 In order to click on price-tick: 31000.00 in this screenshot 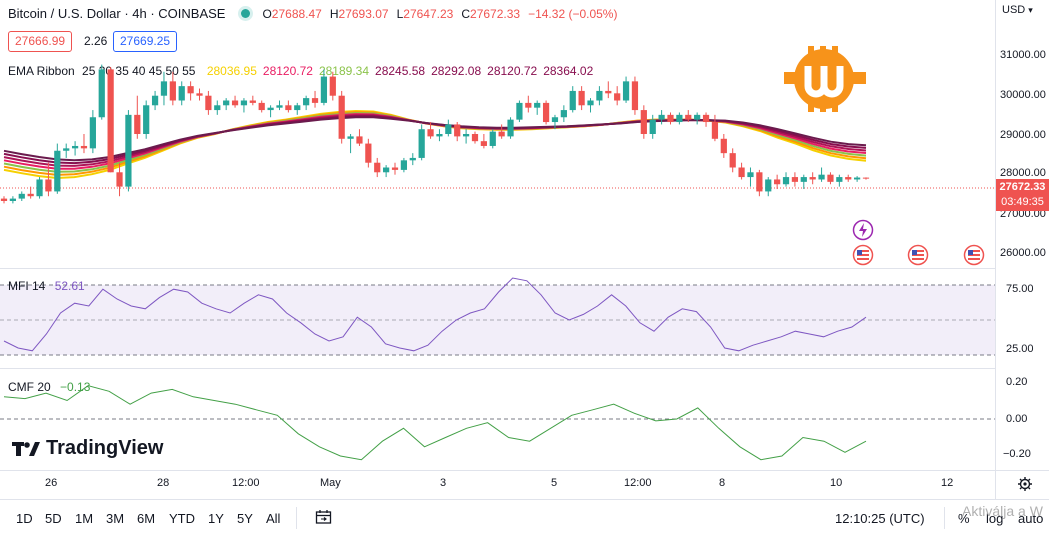, I will do `click(1023, 55)`.